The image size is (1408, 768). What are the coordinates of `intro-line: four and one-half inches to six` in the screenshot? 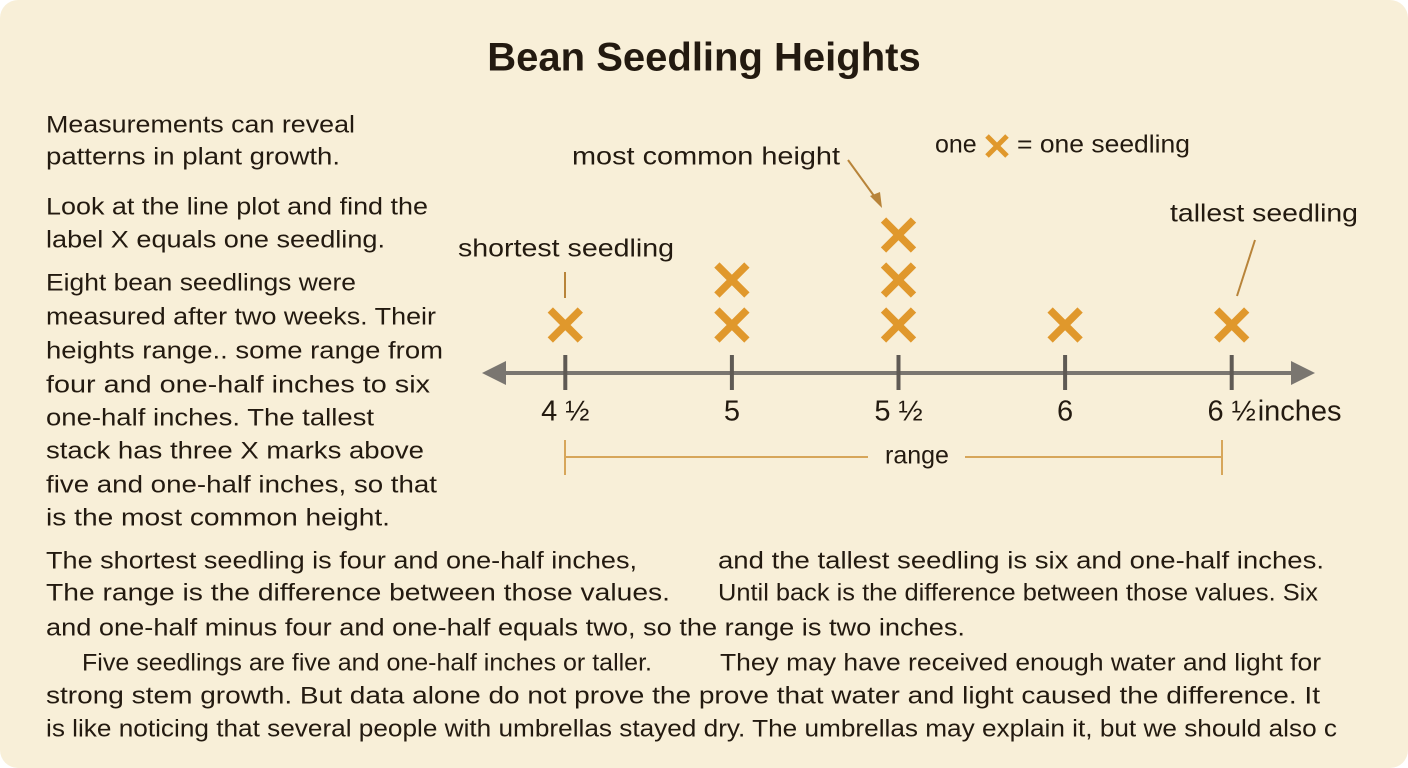 It's located at (238, 384).